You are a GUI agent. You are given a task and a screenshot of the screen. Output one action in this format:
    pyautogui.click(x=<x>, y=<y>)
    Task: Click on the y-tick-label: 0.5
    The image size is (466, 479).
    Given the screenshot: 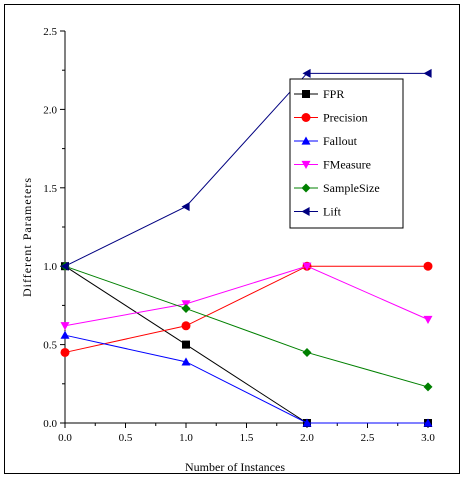 What is the action you would take?
    pyautogui.click(x=50, y=346)
    